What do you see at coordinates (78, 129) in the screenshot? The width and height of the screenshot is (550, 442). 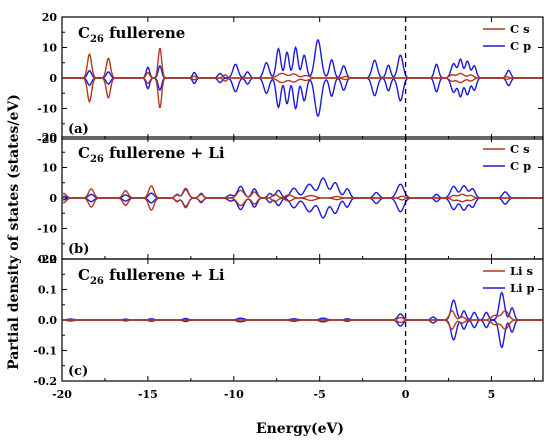 I see `panel-label: (a)` at bounding box center [78, 129].